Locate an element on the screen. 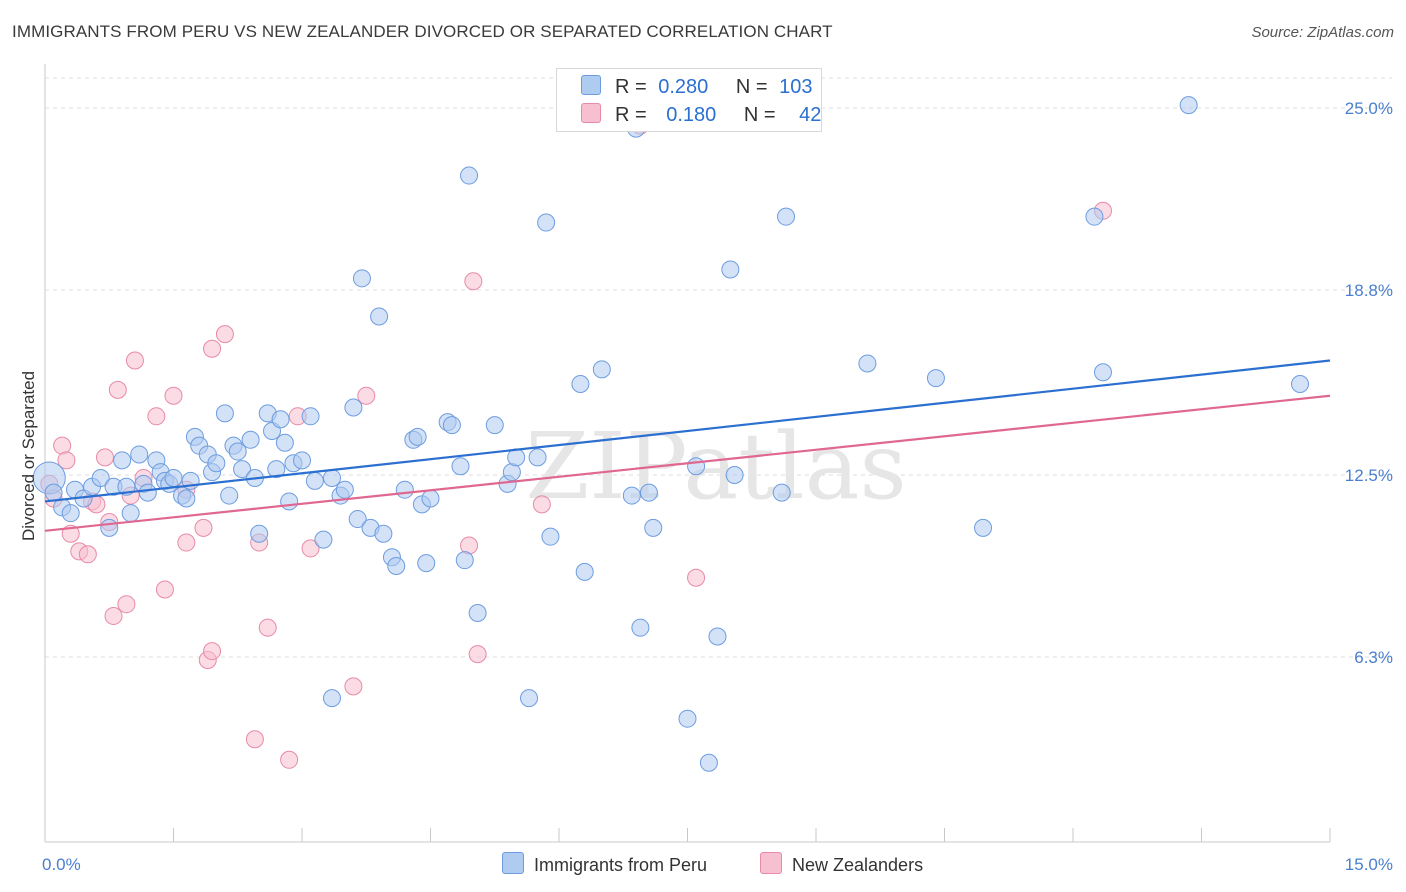 The height and width of the screenshot is (892, 1406). y-tick-label: 25.0% is located at coordinates (1369, 108).